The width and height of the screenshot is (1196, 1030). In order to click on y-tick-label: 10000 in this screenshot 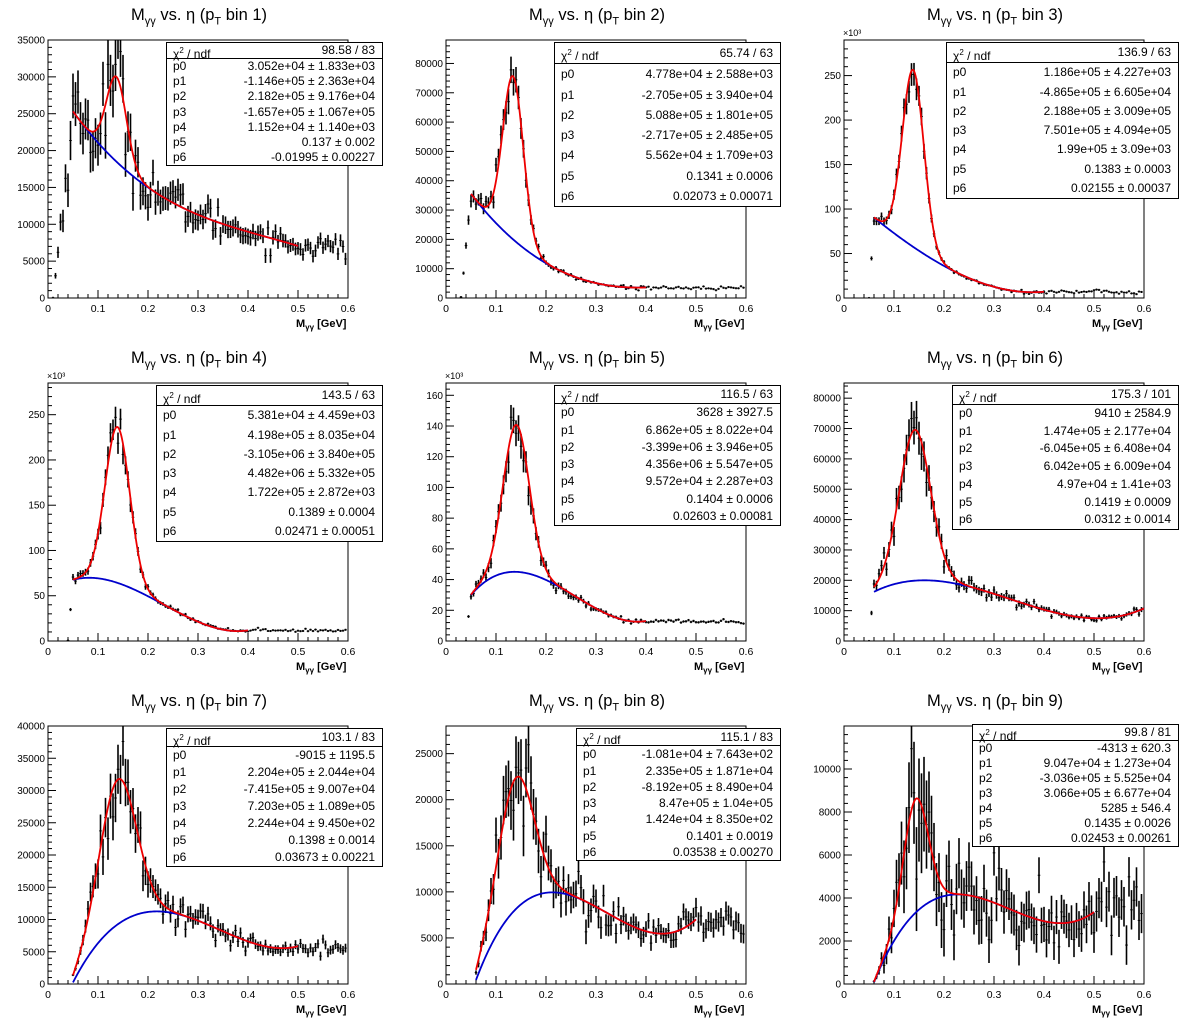, I will do `click(31, 920)`.